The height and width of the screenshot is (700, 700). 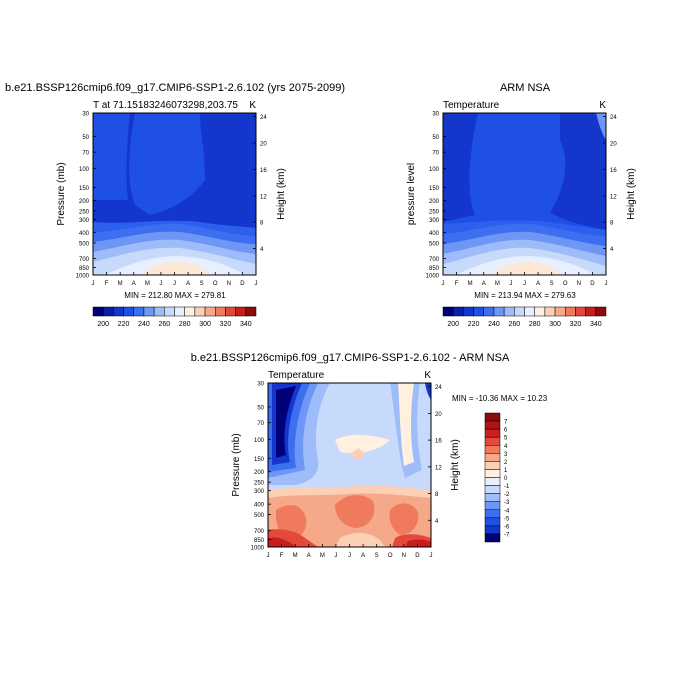 What do you see at coordinates (507, 487) in the screenshot?
I see `colorbar-label: -1` at bounding box center [507, 487].